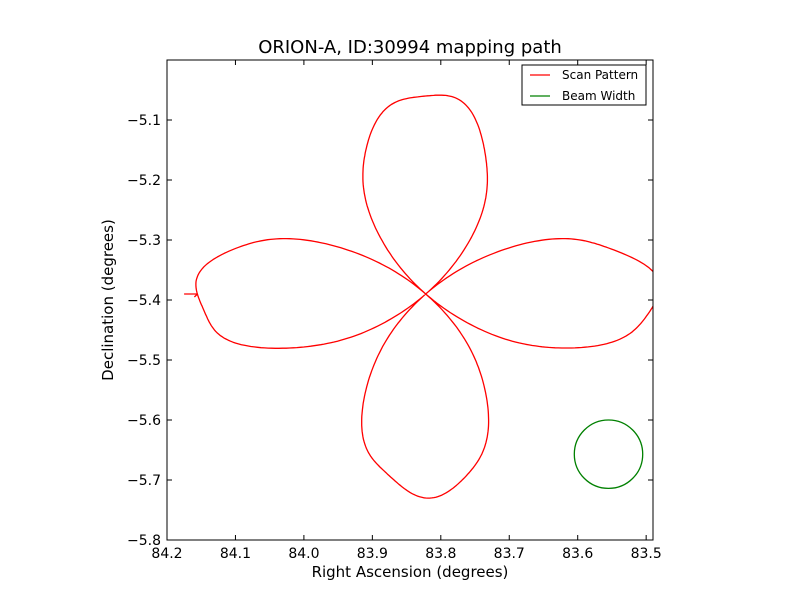 This screenshot has width=800, height=600. I want to click on beam-width-circle, so click(608, 454).